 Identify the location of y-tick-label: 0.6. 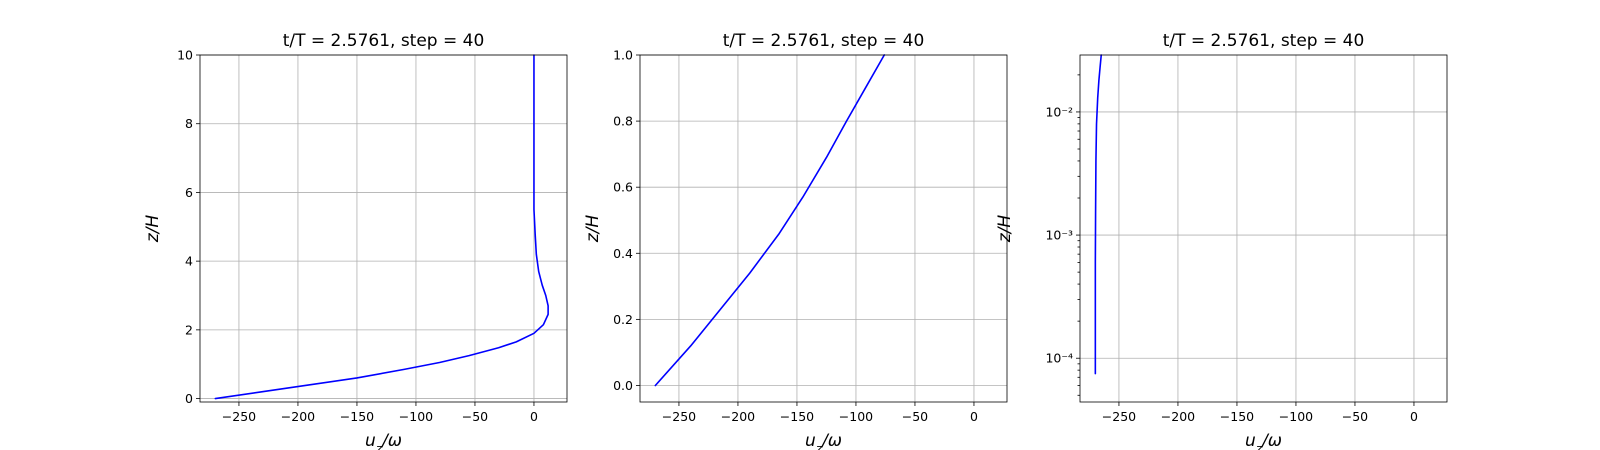
(623, 187).